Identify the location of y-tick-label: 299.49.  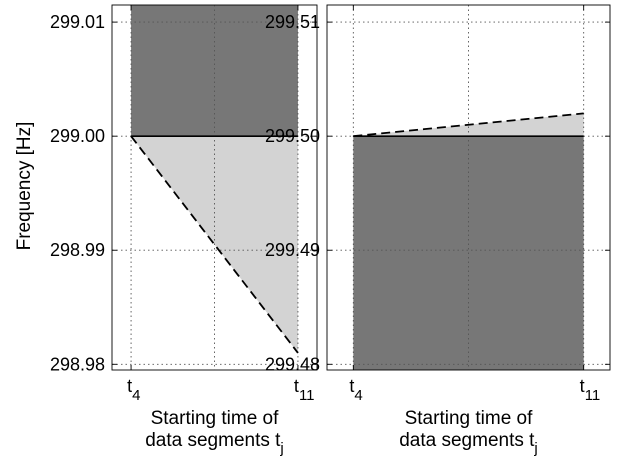
(292, 250).